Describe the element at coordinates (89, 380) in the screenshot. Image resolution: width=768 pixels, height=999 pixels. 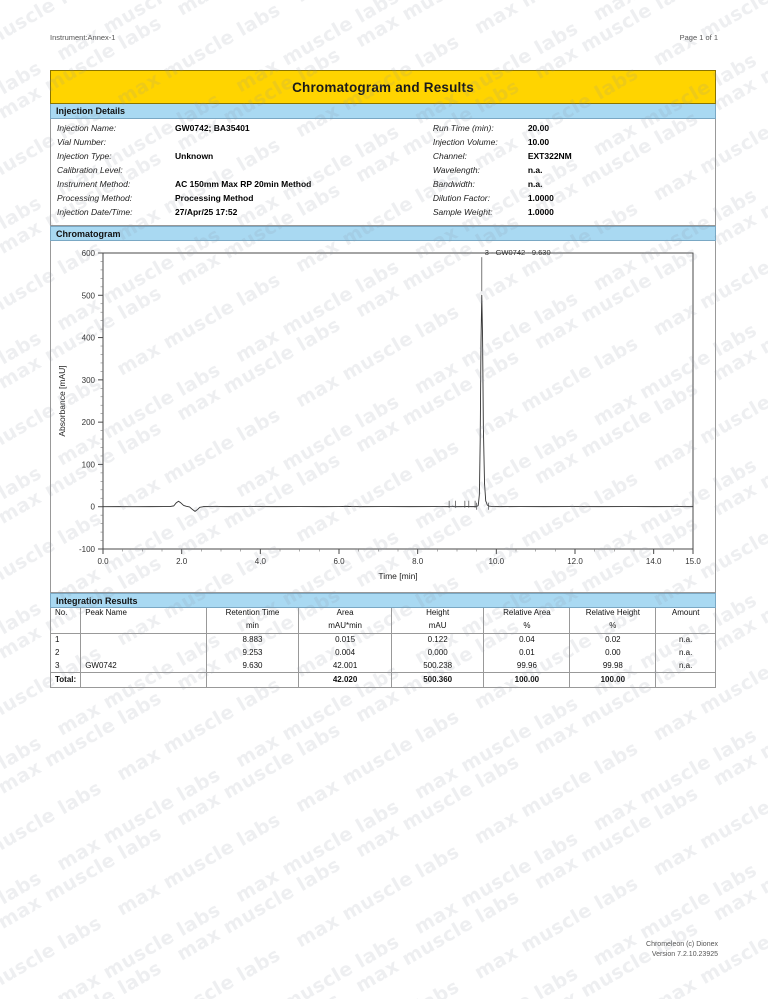
I see `y-tick-label: 300` at that location.